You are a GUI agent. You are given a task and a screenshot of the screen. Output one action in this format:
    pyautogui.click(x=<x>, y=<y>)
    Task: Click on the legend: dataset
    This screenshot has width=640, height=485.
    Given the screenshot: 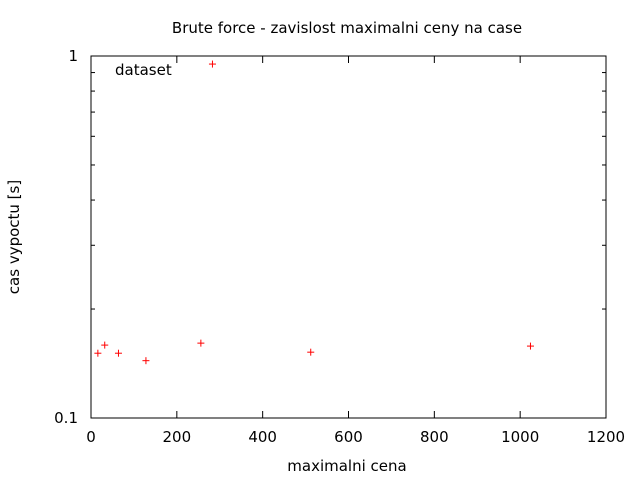 What is the action you would take?
    pyautogui.click(x=143, y=70)
    